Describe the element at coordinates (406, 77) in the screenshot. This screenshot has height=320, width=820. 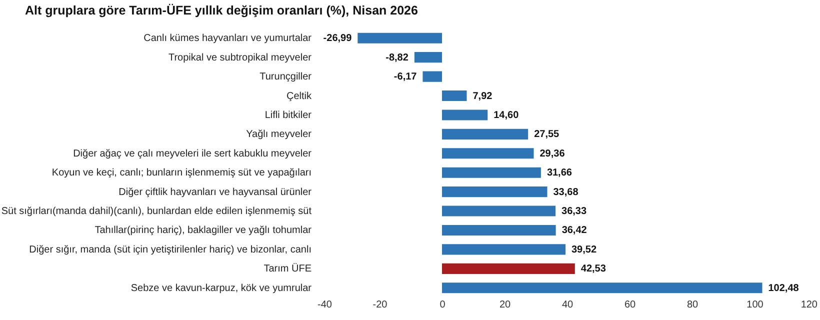
I see `data-label: -6,17` at that location.